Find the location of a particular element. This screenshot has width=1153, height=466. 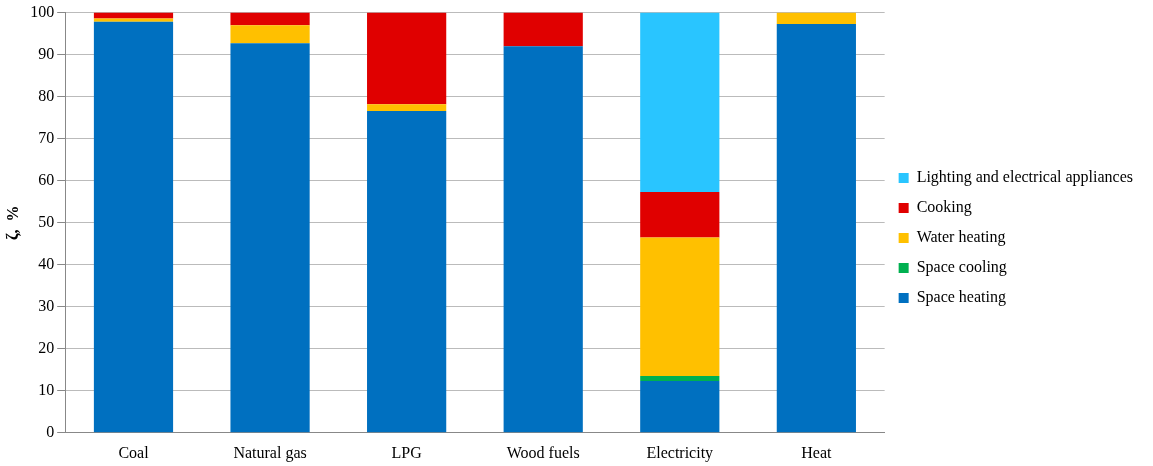

legend-label: Cooking is located at coordinates (944, 207).